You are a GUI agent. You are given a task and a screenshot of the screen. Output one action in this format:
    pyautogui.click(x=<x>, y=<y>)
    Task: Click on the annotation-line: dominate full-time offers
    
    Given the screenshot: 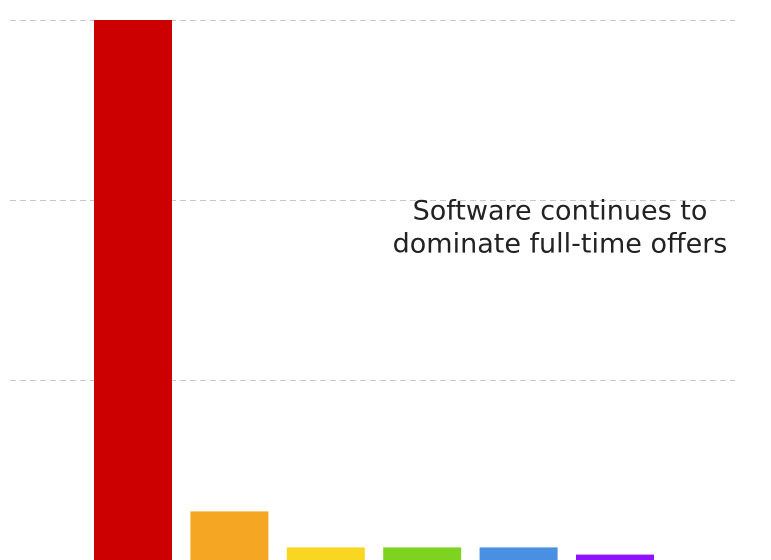 What is the action you would take?
    pyautogui.click(x=560, y=244)
    